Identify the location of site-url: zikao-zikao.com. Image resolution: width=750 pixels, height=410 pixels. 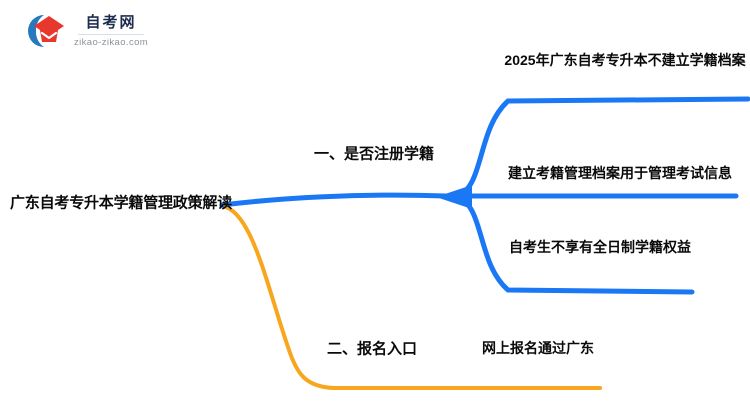
(111, 42).